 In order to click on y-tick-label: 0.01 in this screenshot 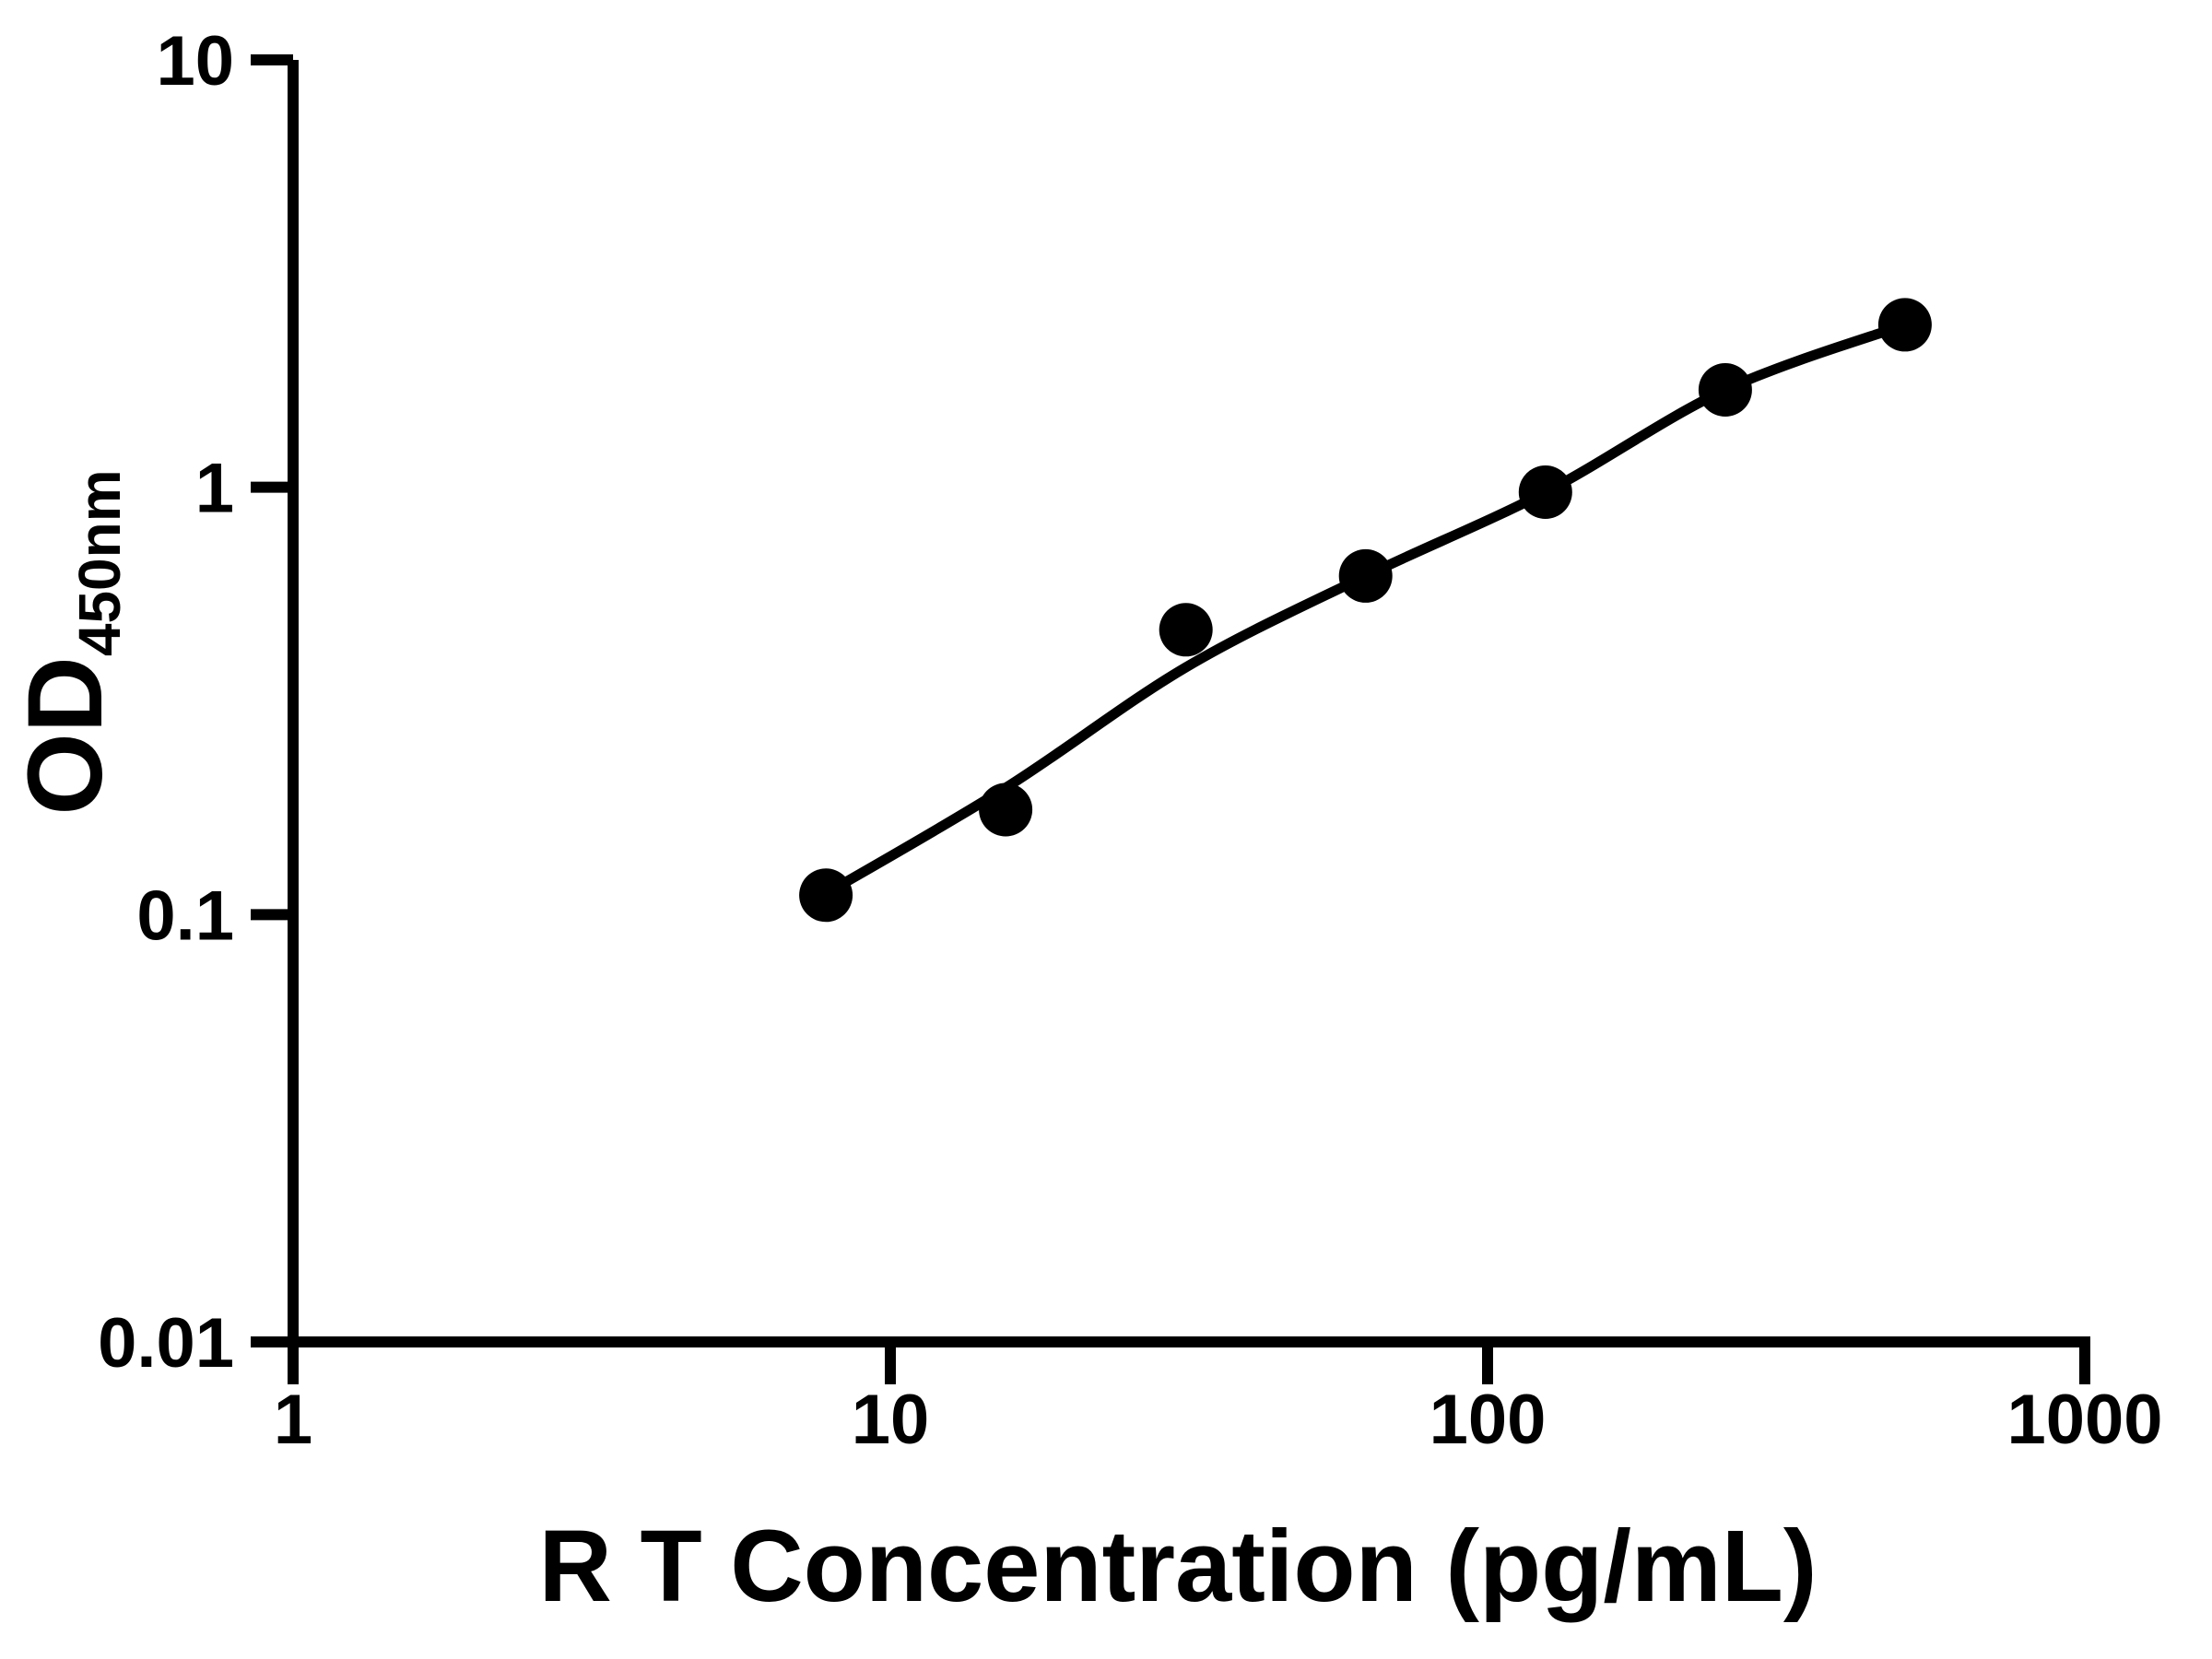, I will do `click(166, 1343)`.